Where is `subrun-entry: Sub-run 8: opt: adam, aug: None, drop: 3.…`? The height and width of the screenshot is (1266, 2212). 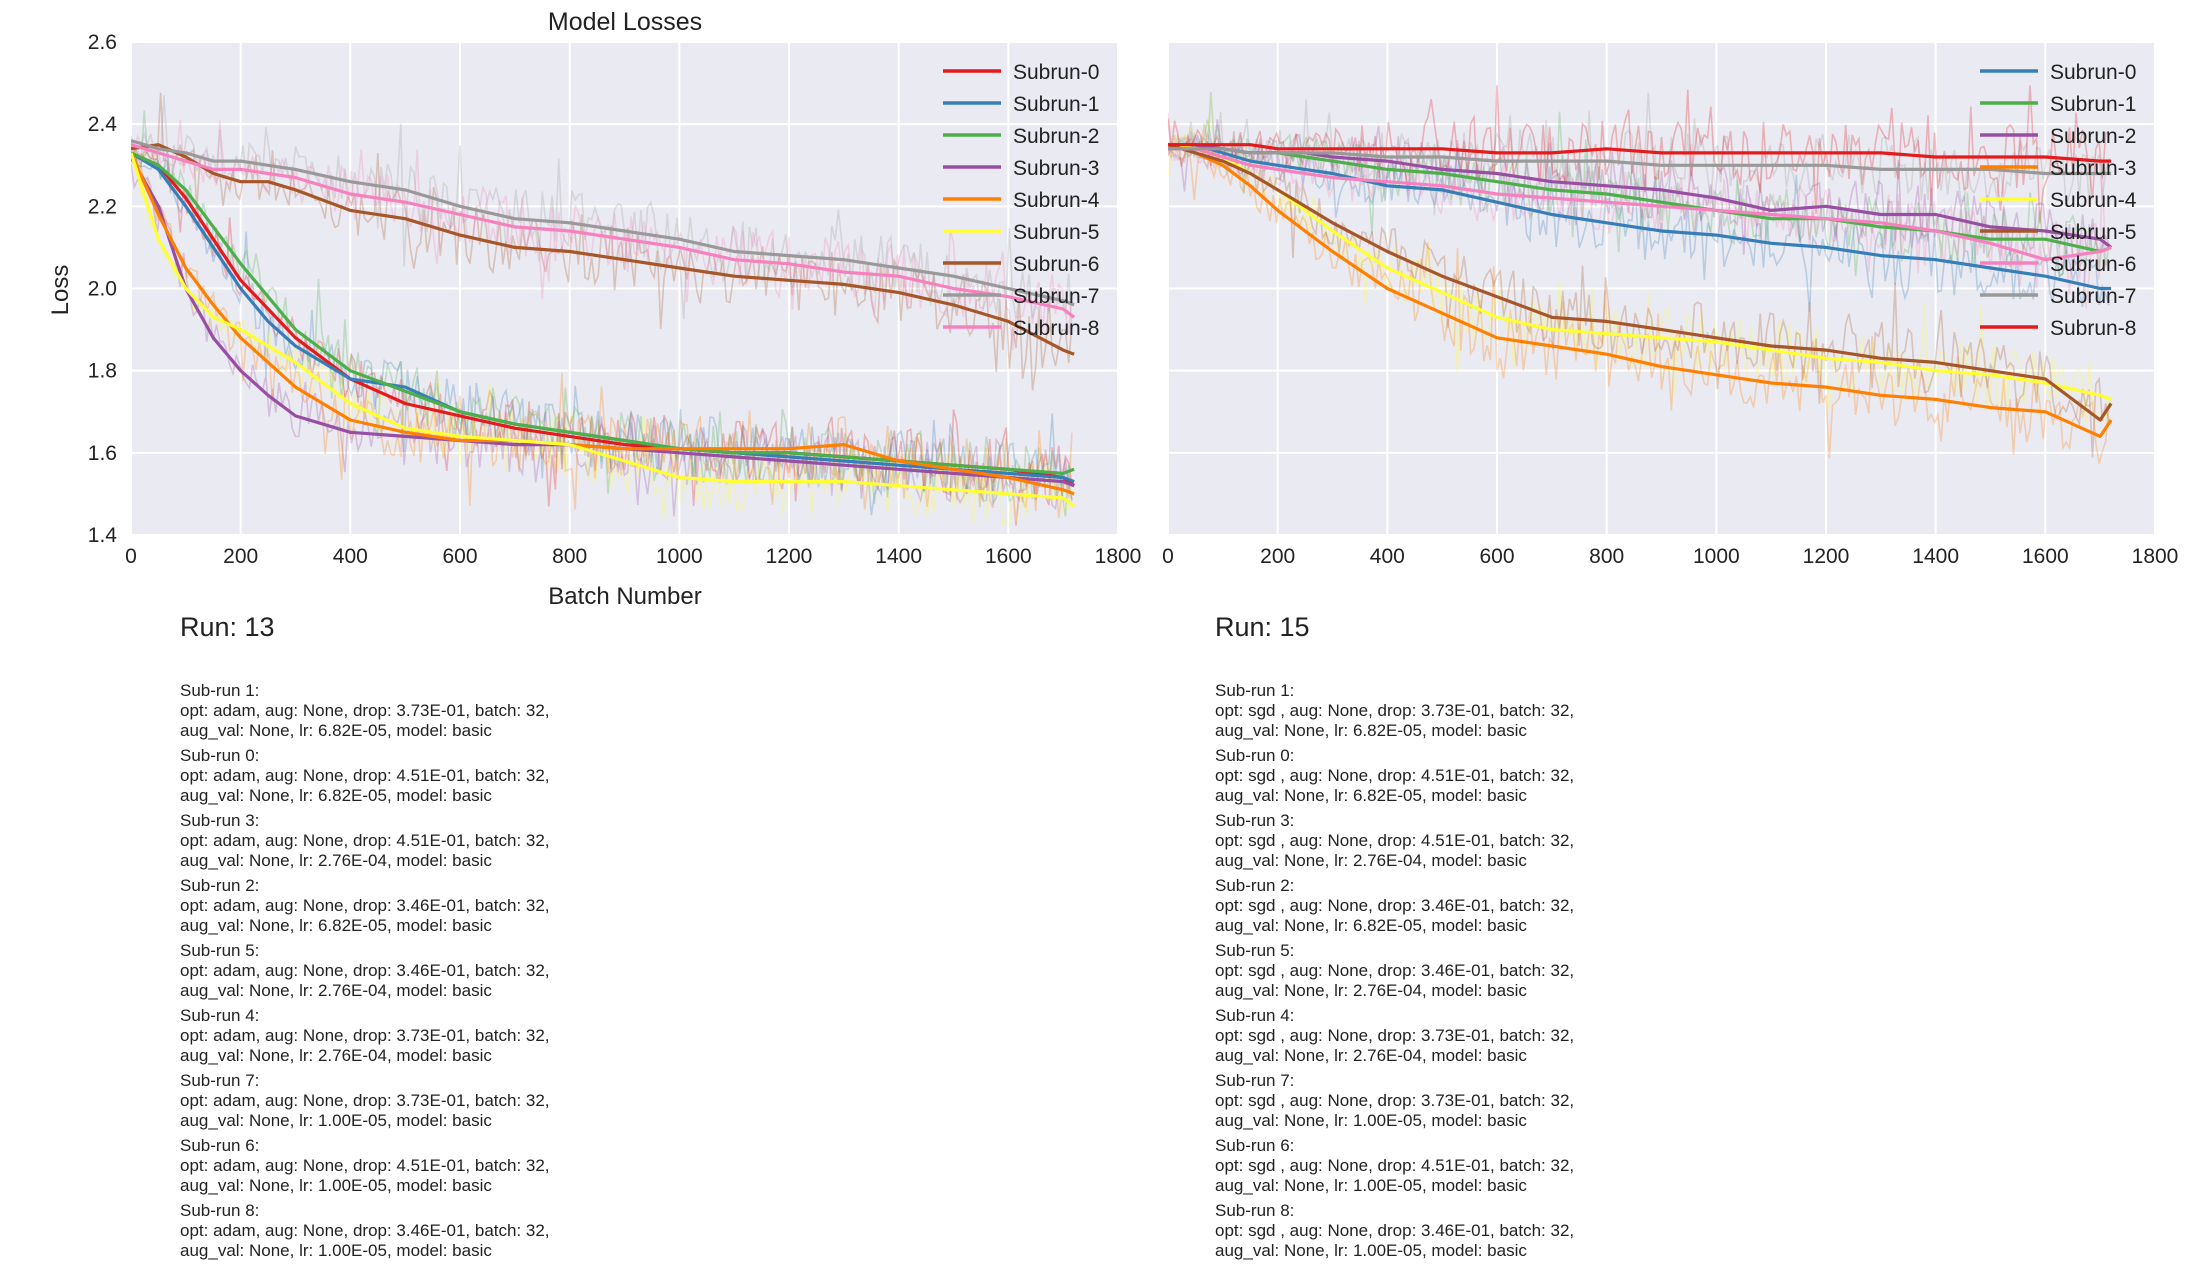 subrun-entry: Sub-run 8: opt: adam, aug: None, drop: 3.… is located at coordinates (580, 1231).